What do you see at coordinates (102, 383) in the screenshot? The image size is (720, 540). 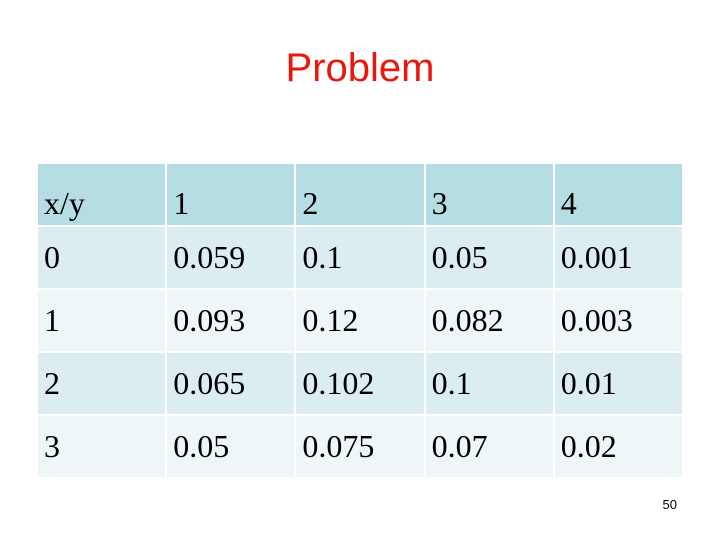 I see `table-cell: 2` at bounding box center [102, 383].